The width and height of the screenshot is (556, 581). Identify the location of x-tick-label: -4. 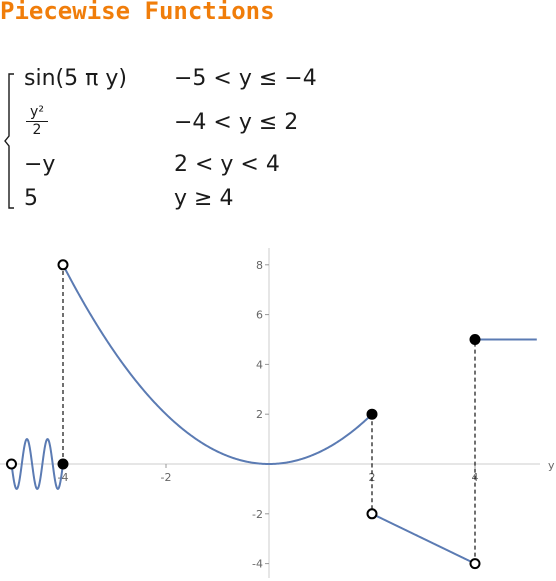
(63, 477).